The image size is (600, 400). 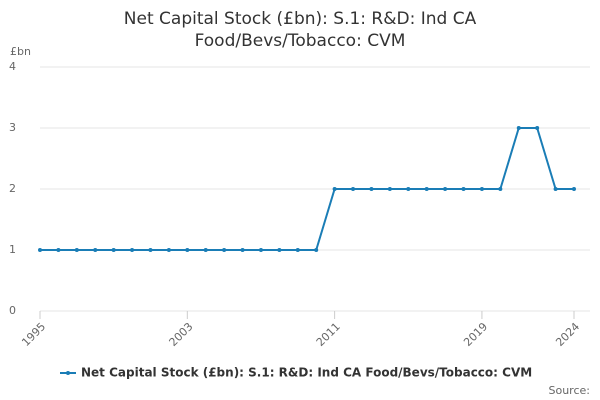 What do you see at coordinates (68, 373) in the screenshot?
I see `legend-marker` at bounding box center [68, 373].